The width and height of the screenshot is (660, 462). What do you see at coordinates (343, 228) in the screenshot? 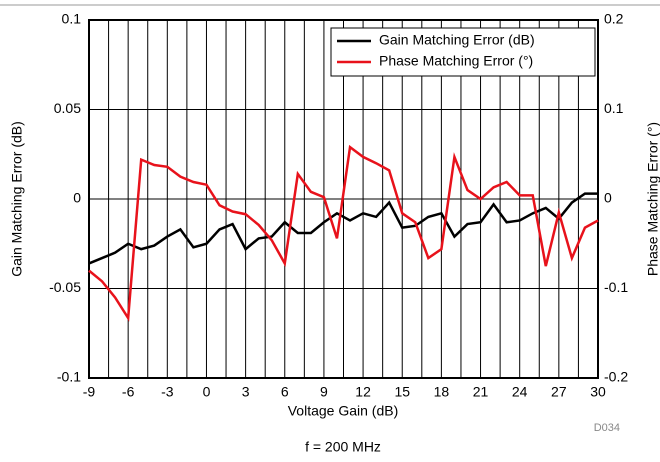
I see `data-line` at bounding box center [343, 228].